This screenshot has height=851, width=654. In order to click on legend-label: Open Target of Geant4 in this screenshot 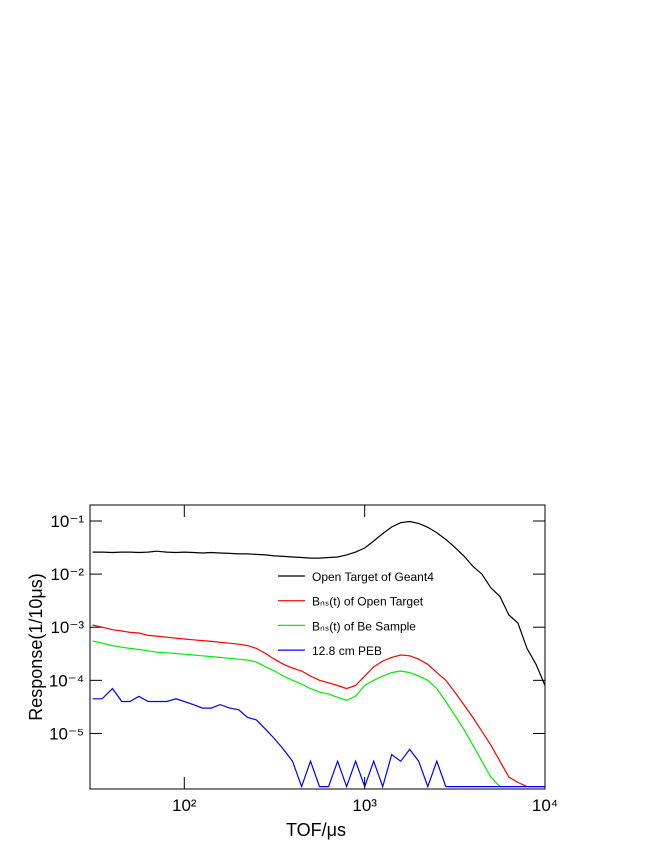, I will do `click(373, 577)`.